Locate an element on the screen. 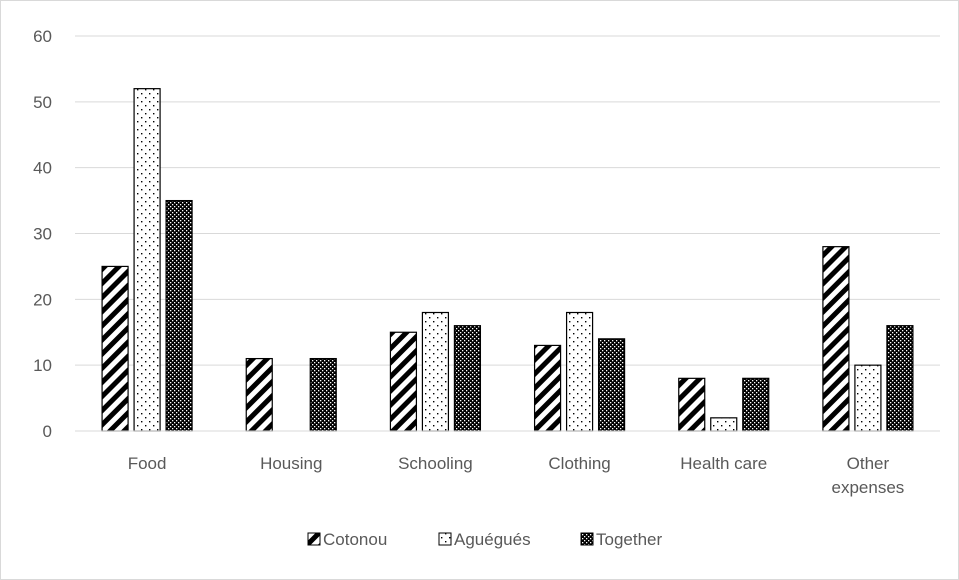  y-axis-tick-labels: 0 10 20 30 40 50 60 is located at coordinates (42, 234).